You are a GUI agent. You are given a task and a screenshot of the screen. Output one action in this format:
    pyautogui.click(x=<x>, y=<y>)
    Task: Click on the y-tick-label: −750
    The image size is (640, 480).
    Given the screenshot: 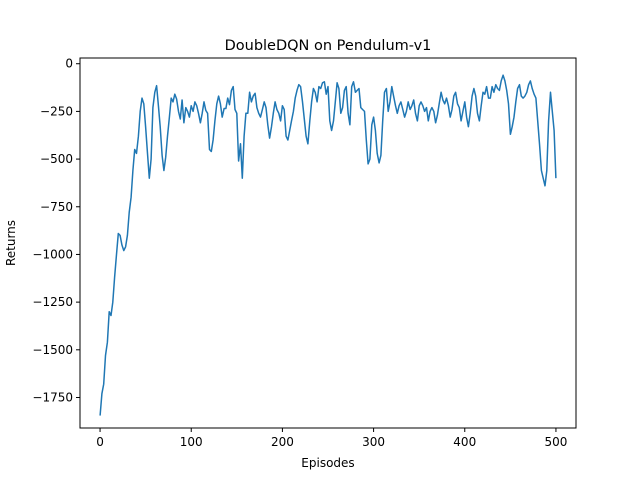 What is the action you would take?
    pyautogui.click(x=56, y=207)
    